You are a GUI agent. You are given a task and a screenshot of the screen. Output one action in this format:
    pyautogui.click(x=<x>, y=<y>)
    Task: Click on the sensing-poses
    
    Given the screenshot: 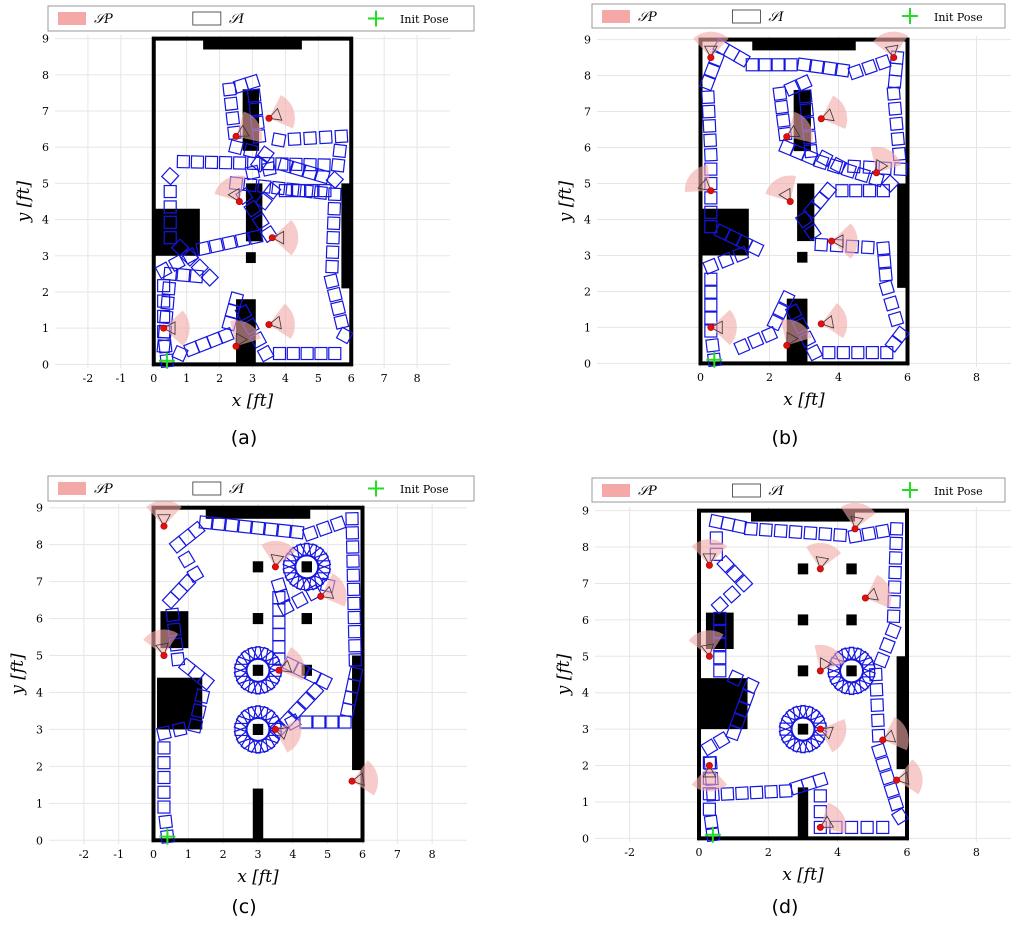 What is the action you would take?
    pyautogui.click(x=796, y=190)
    